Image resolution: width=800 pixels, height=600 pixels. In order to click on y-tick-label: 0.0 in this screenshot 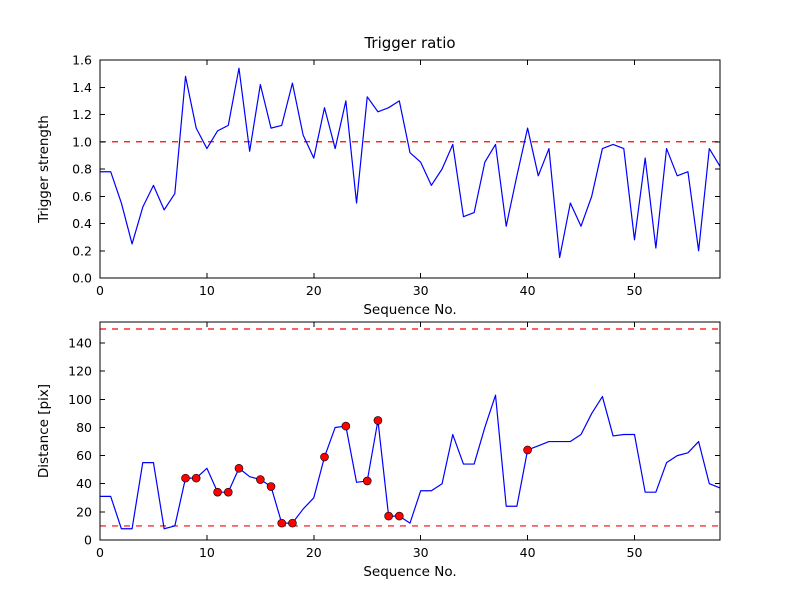, I will do `click(82, 278)`.